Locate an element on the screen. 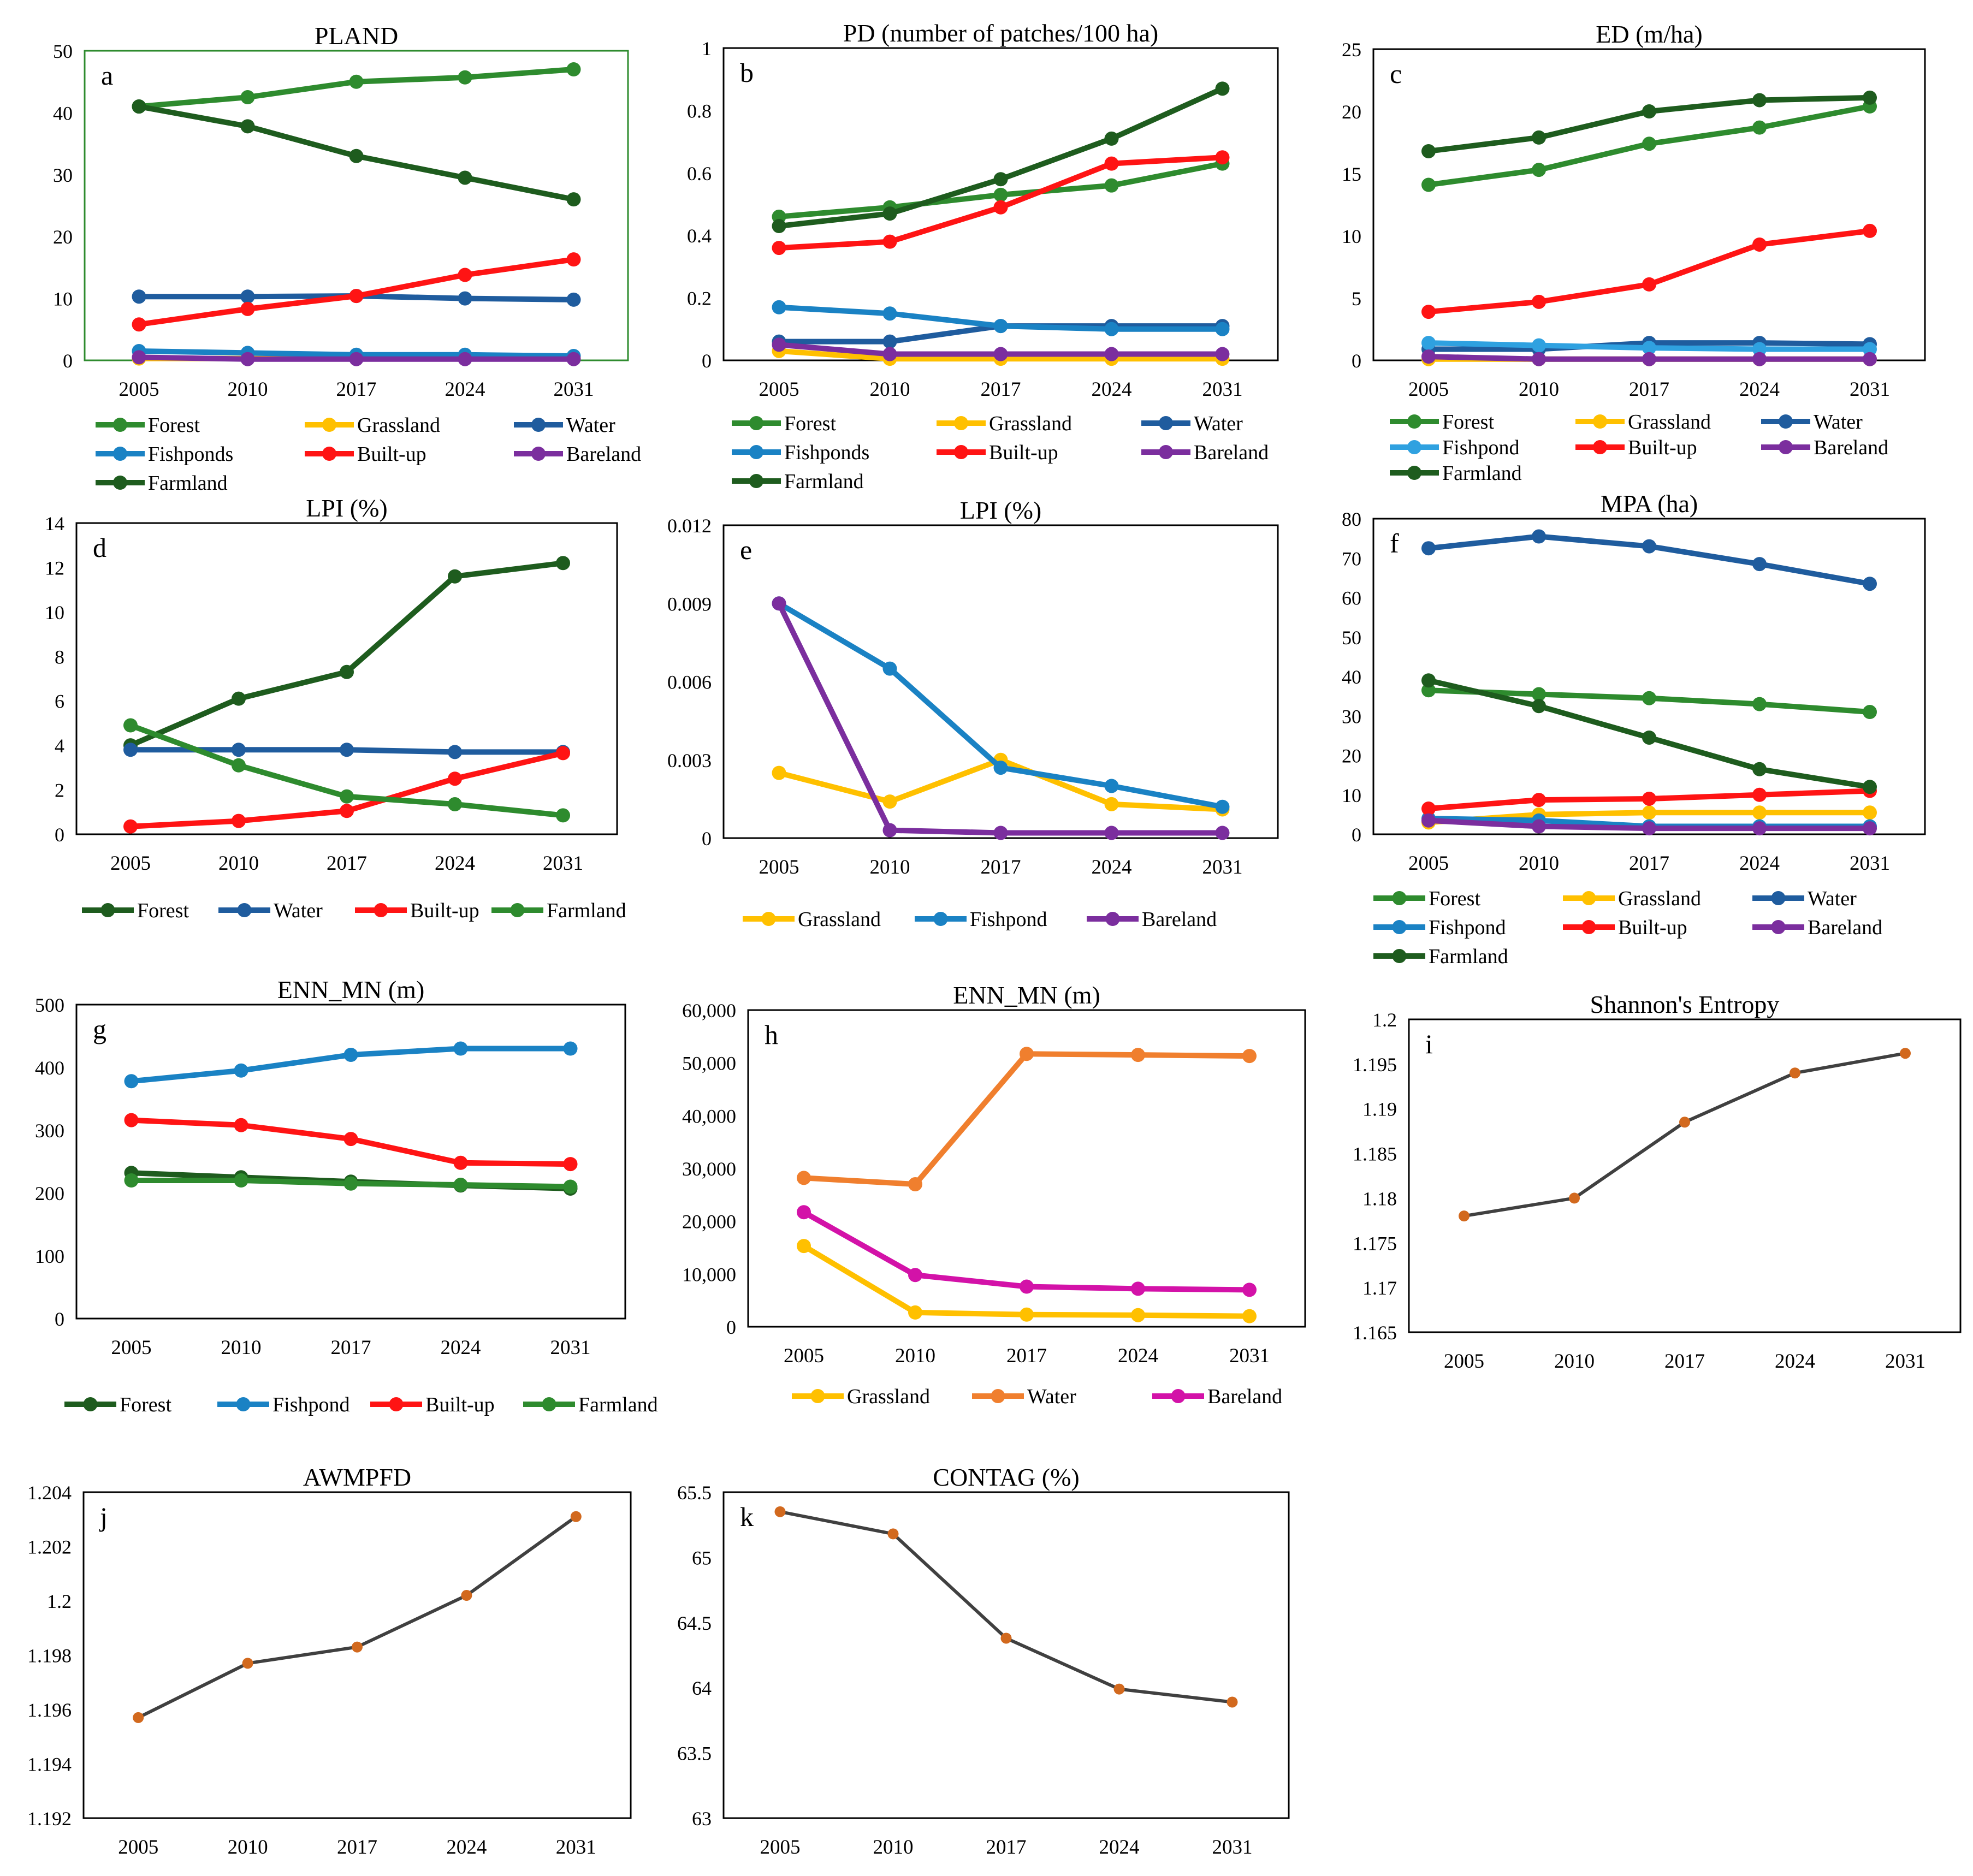  y-tick-label: 0 is located at coordinates (59, 835).